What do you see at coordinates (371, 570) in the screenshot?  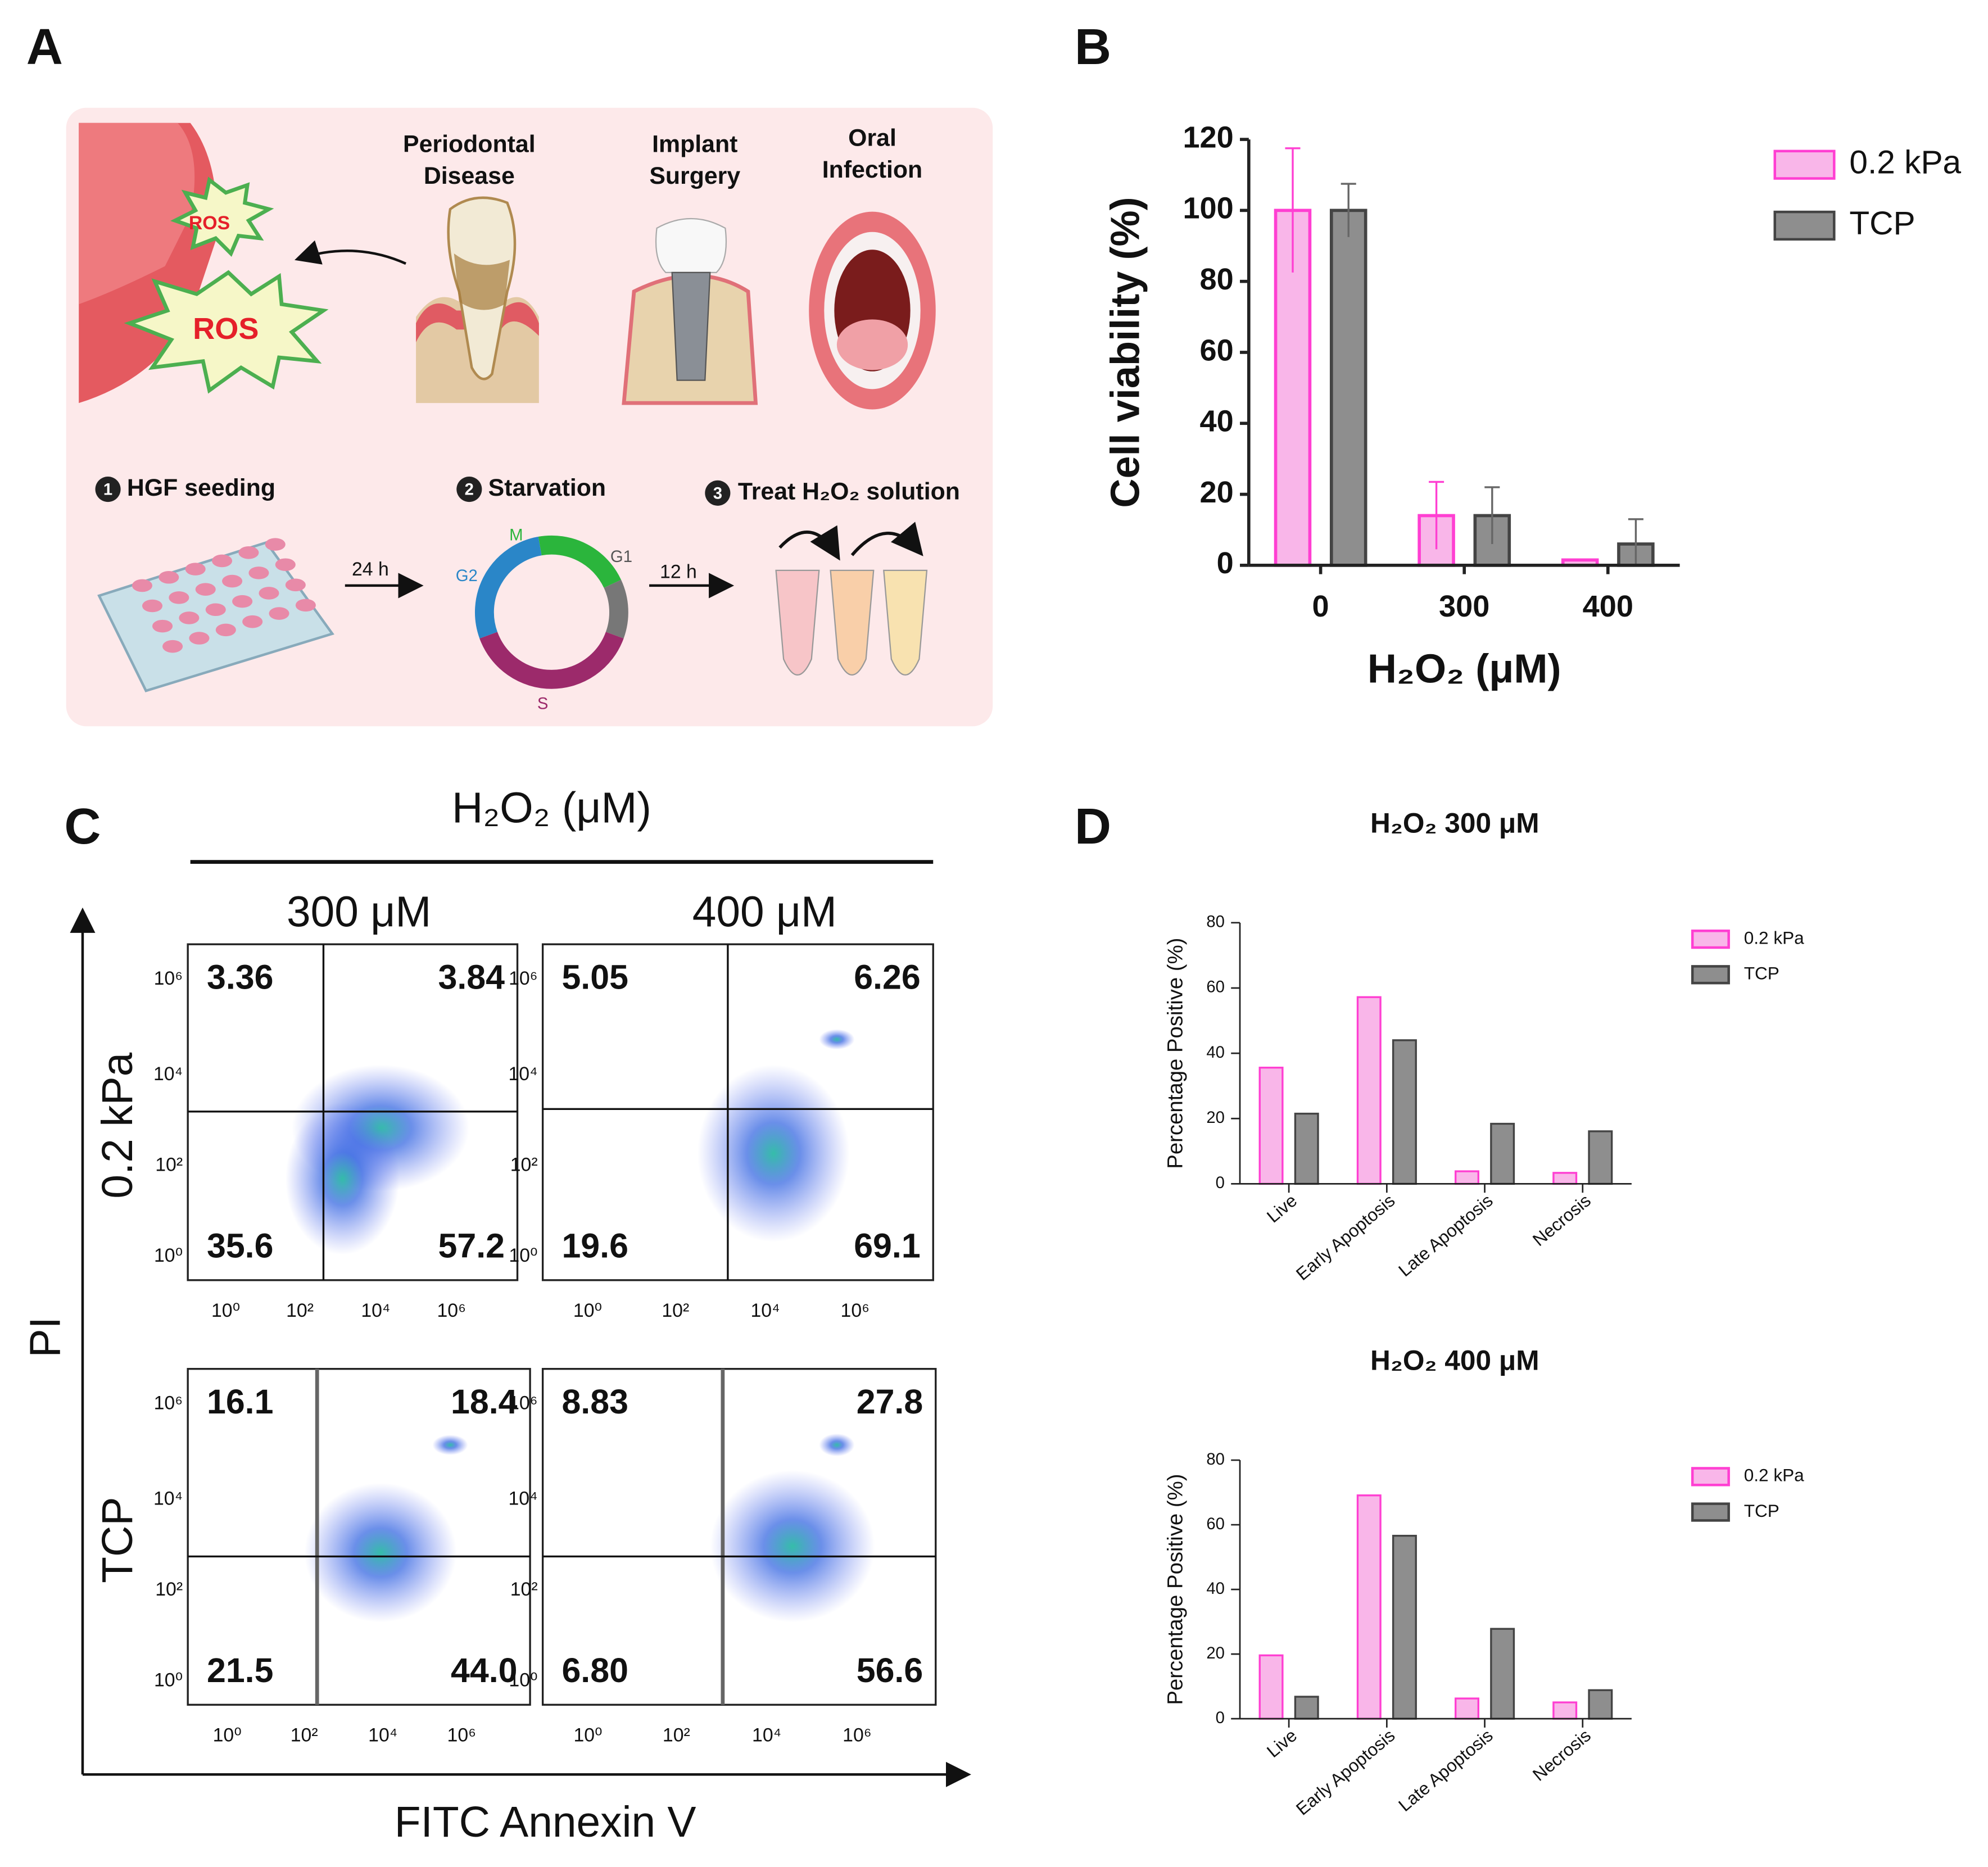 I see `interval-label: 24 h` at bounding box center [371, 570].